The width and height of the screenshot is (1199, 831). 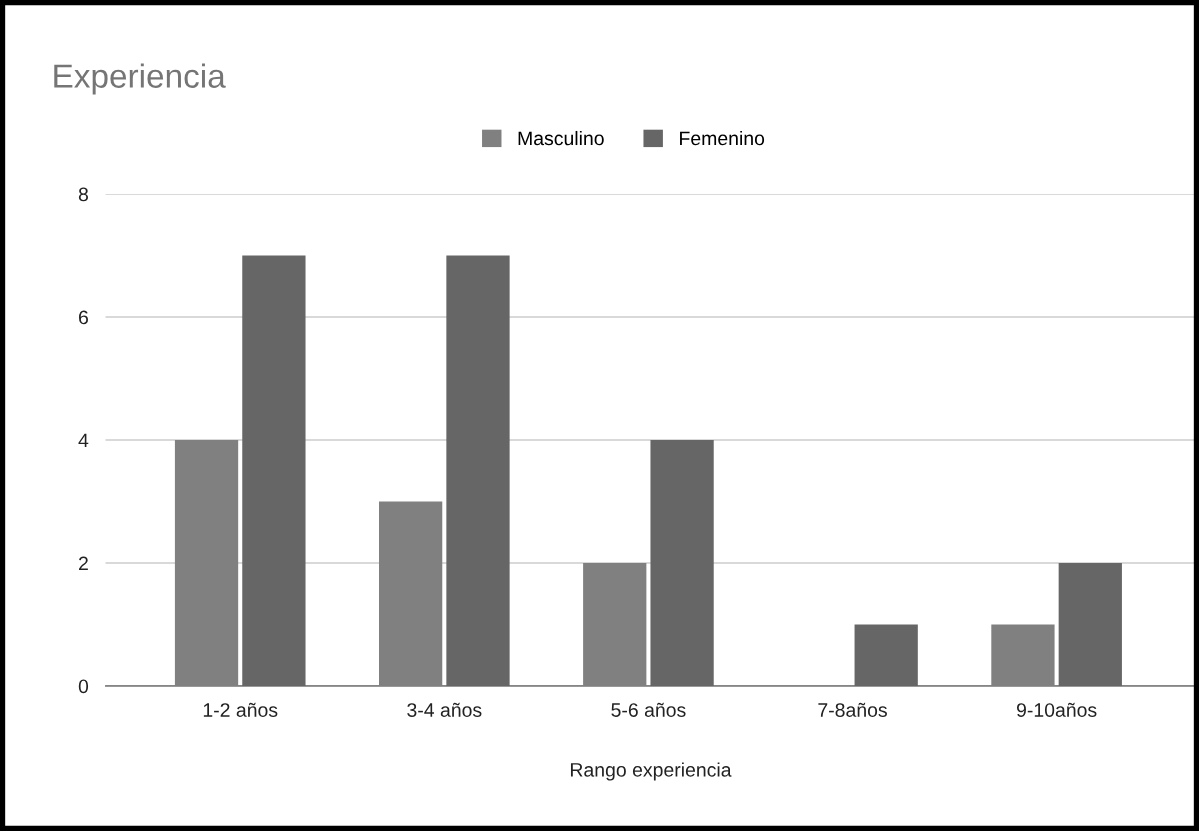 What do you see at coordinates (1056, 709) in the screenshot?
I see `x-tick-label: 9-10años` at bounding box center [1056, 709].